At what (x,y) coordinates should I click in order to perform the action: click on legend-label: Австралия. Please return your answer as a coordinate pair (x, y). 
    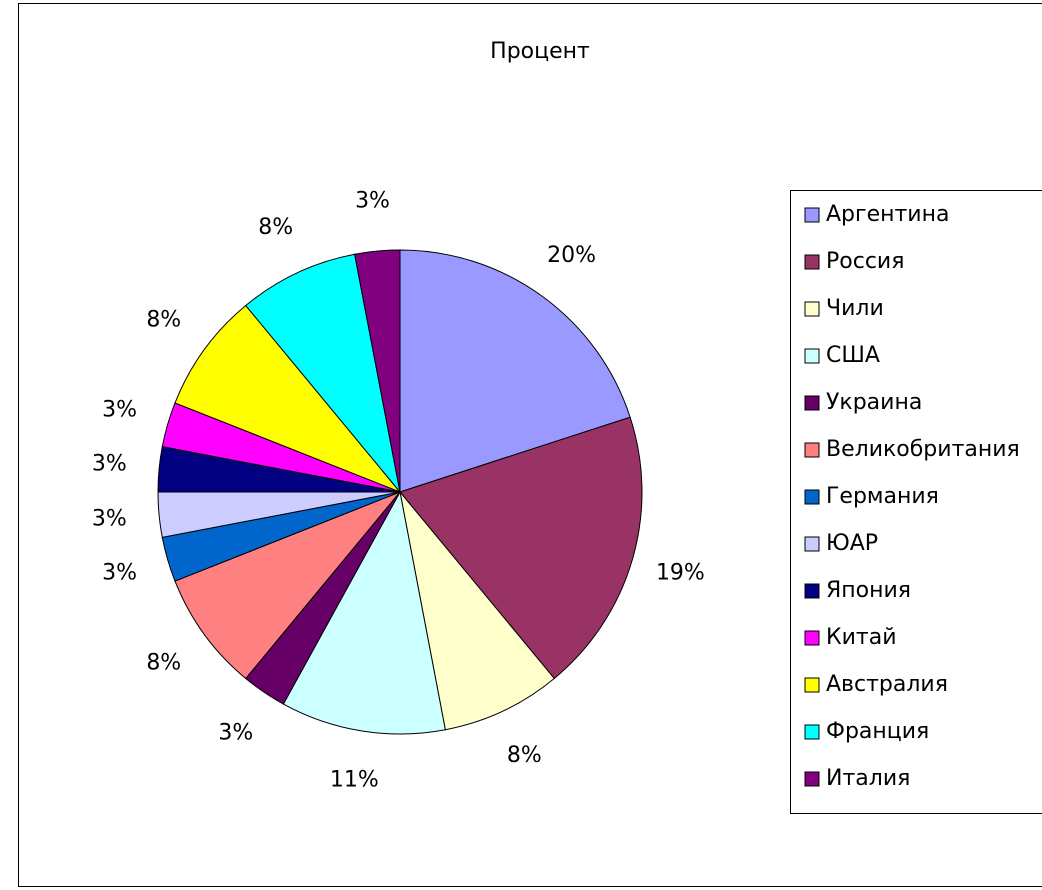
    Looking at the image, I should click on (887, 684).